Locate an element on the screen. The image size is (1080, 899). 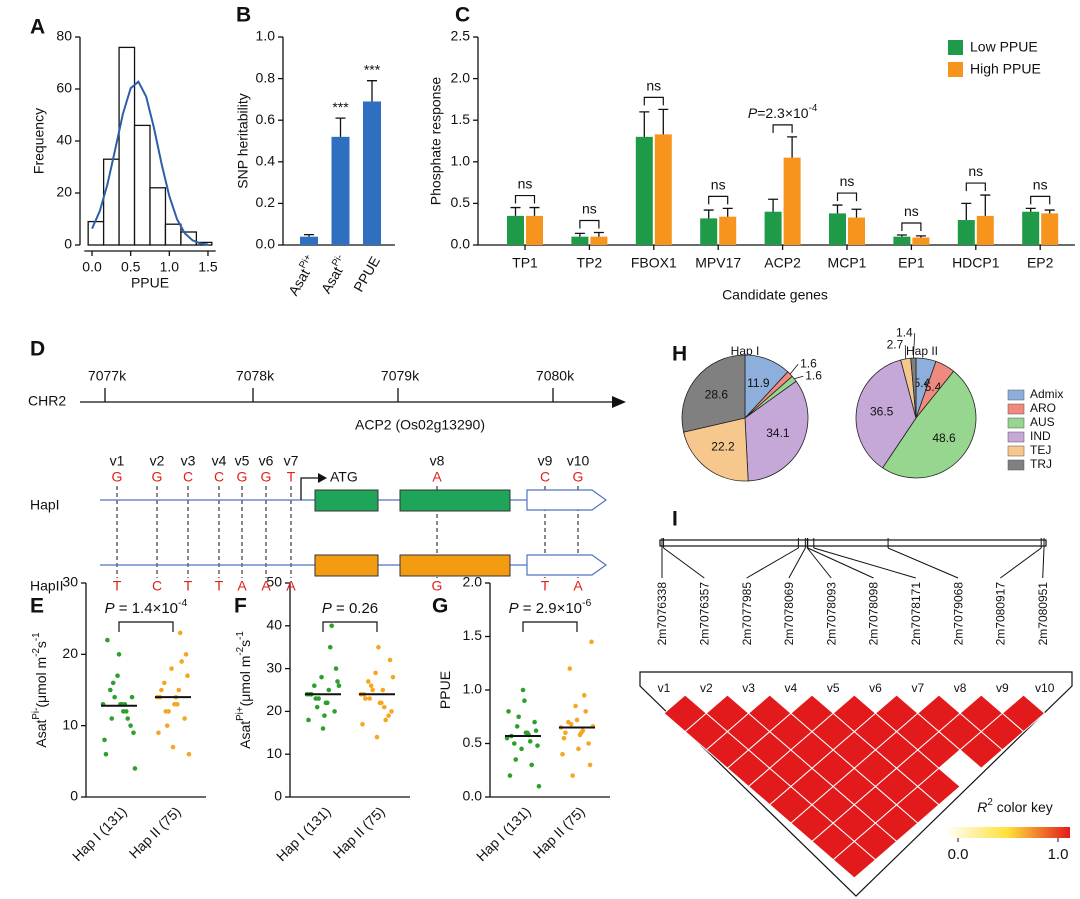
variant-label: v10 is located at coordinates (1045, 688).